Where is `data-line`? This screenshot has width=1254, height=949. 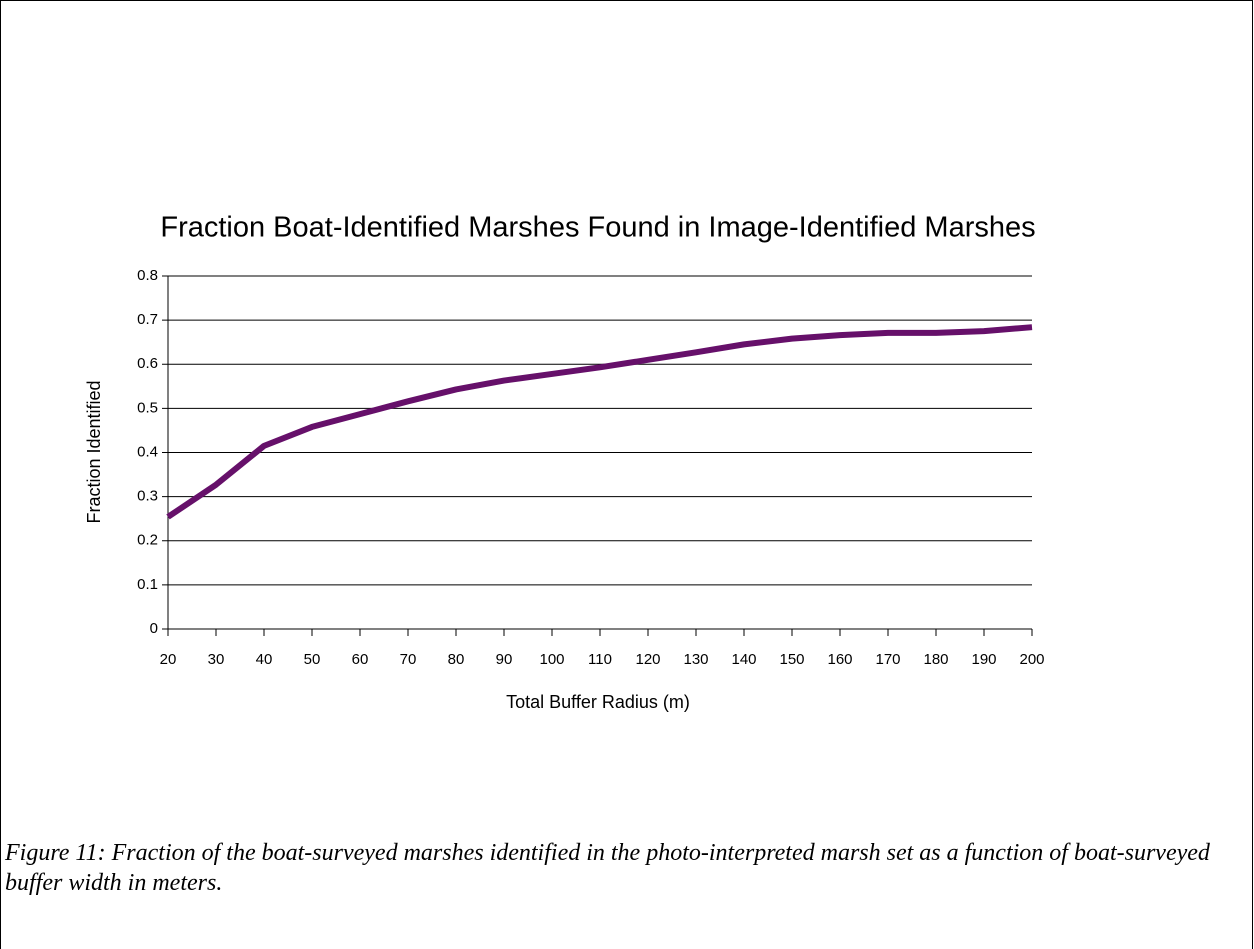 data-line is located at coordinates (599, 422).